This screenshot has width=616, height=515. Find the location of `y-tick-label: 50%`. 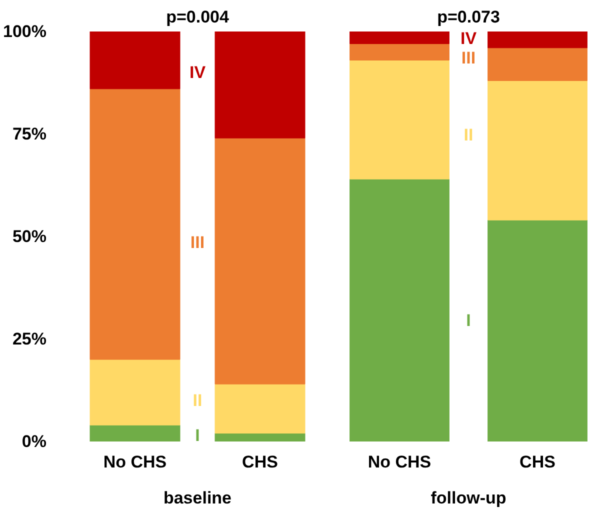

y-tick-label: 50% is located at coordinates (29, 236).